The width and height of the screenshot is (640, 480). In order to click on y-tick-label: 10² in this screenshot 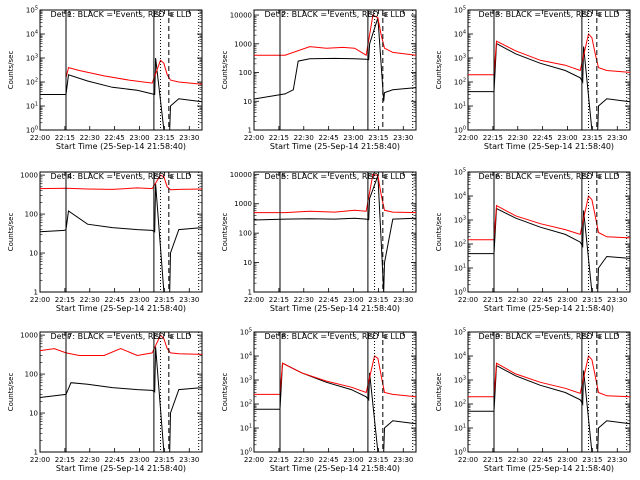, I will do `click(460, 82)`.